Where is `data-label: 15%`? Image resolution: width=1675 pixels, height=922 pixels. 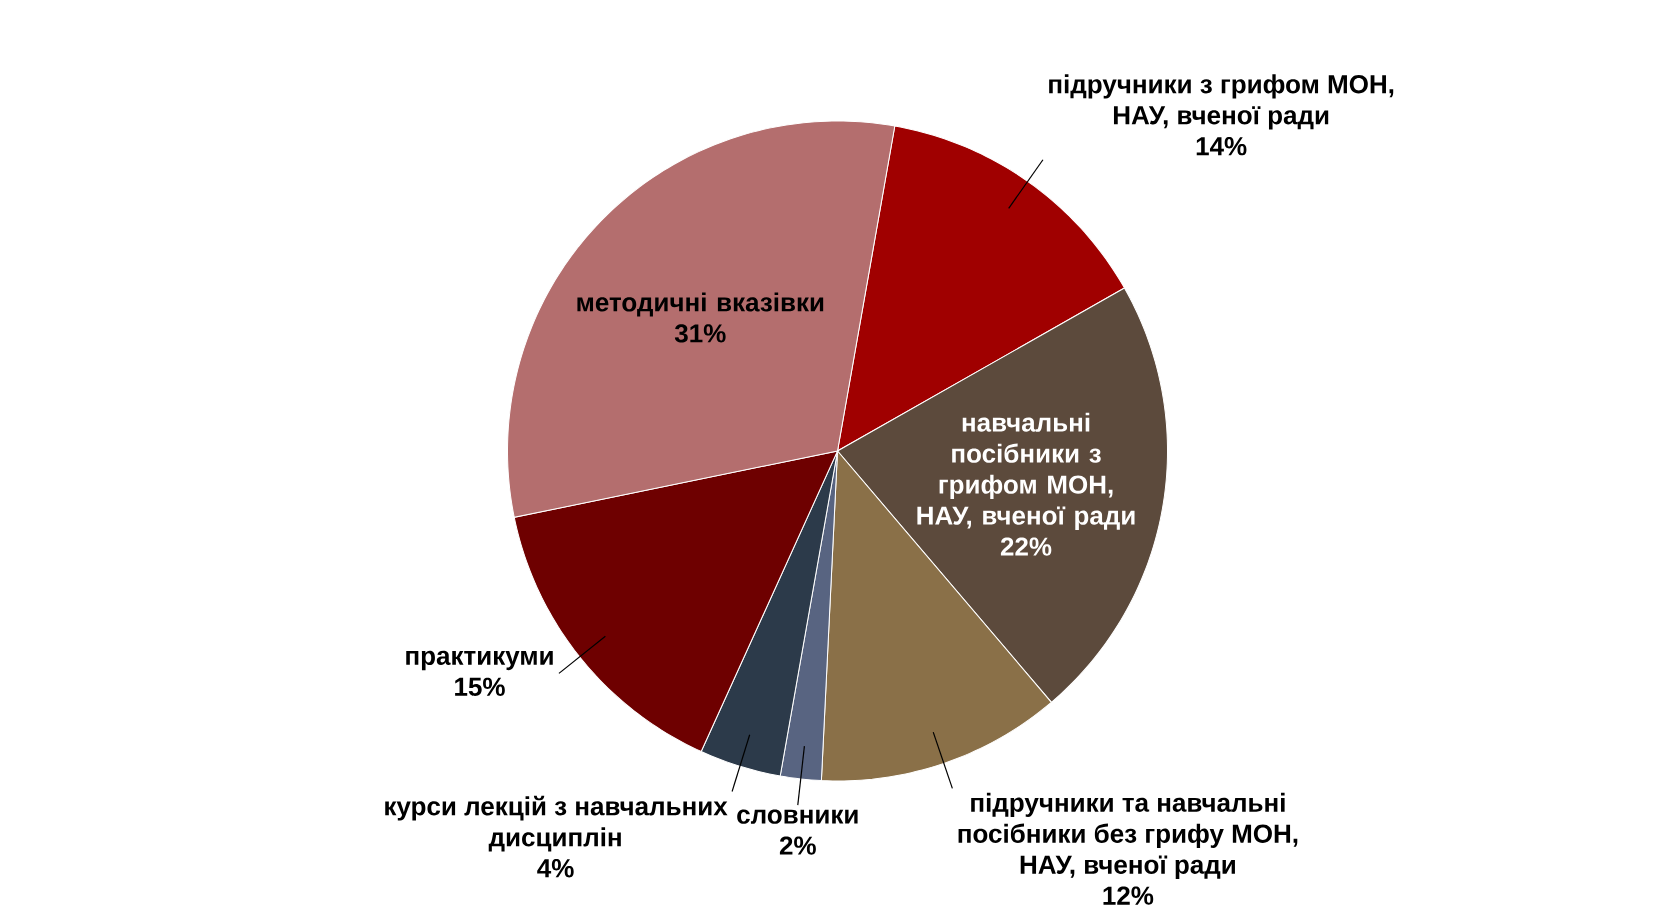
data-label: 15% is located at coordinates (480, 686).